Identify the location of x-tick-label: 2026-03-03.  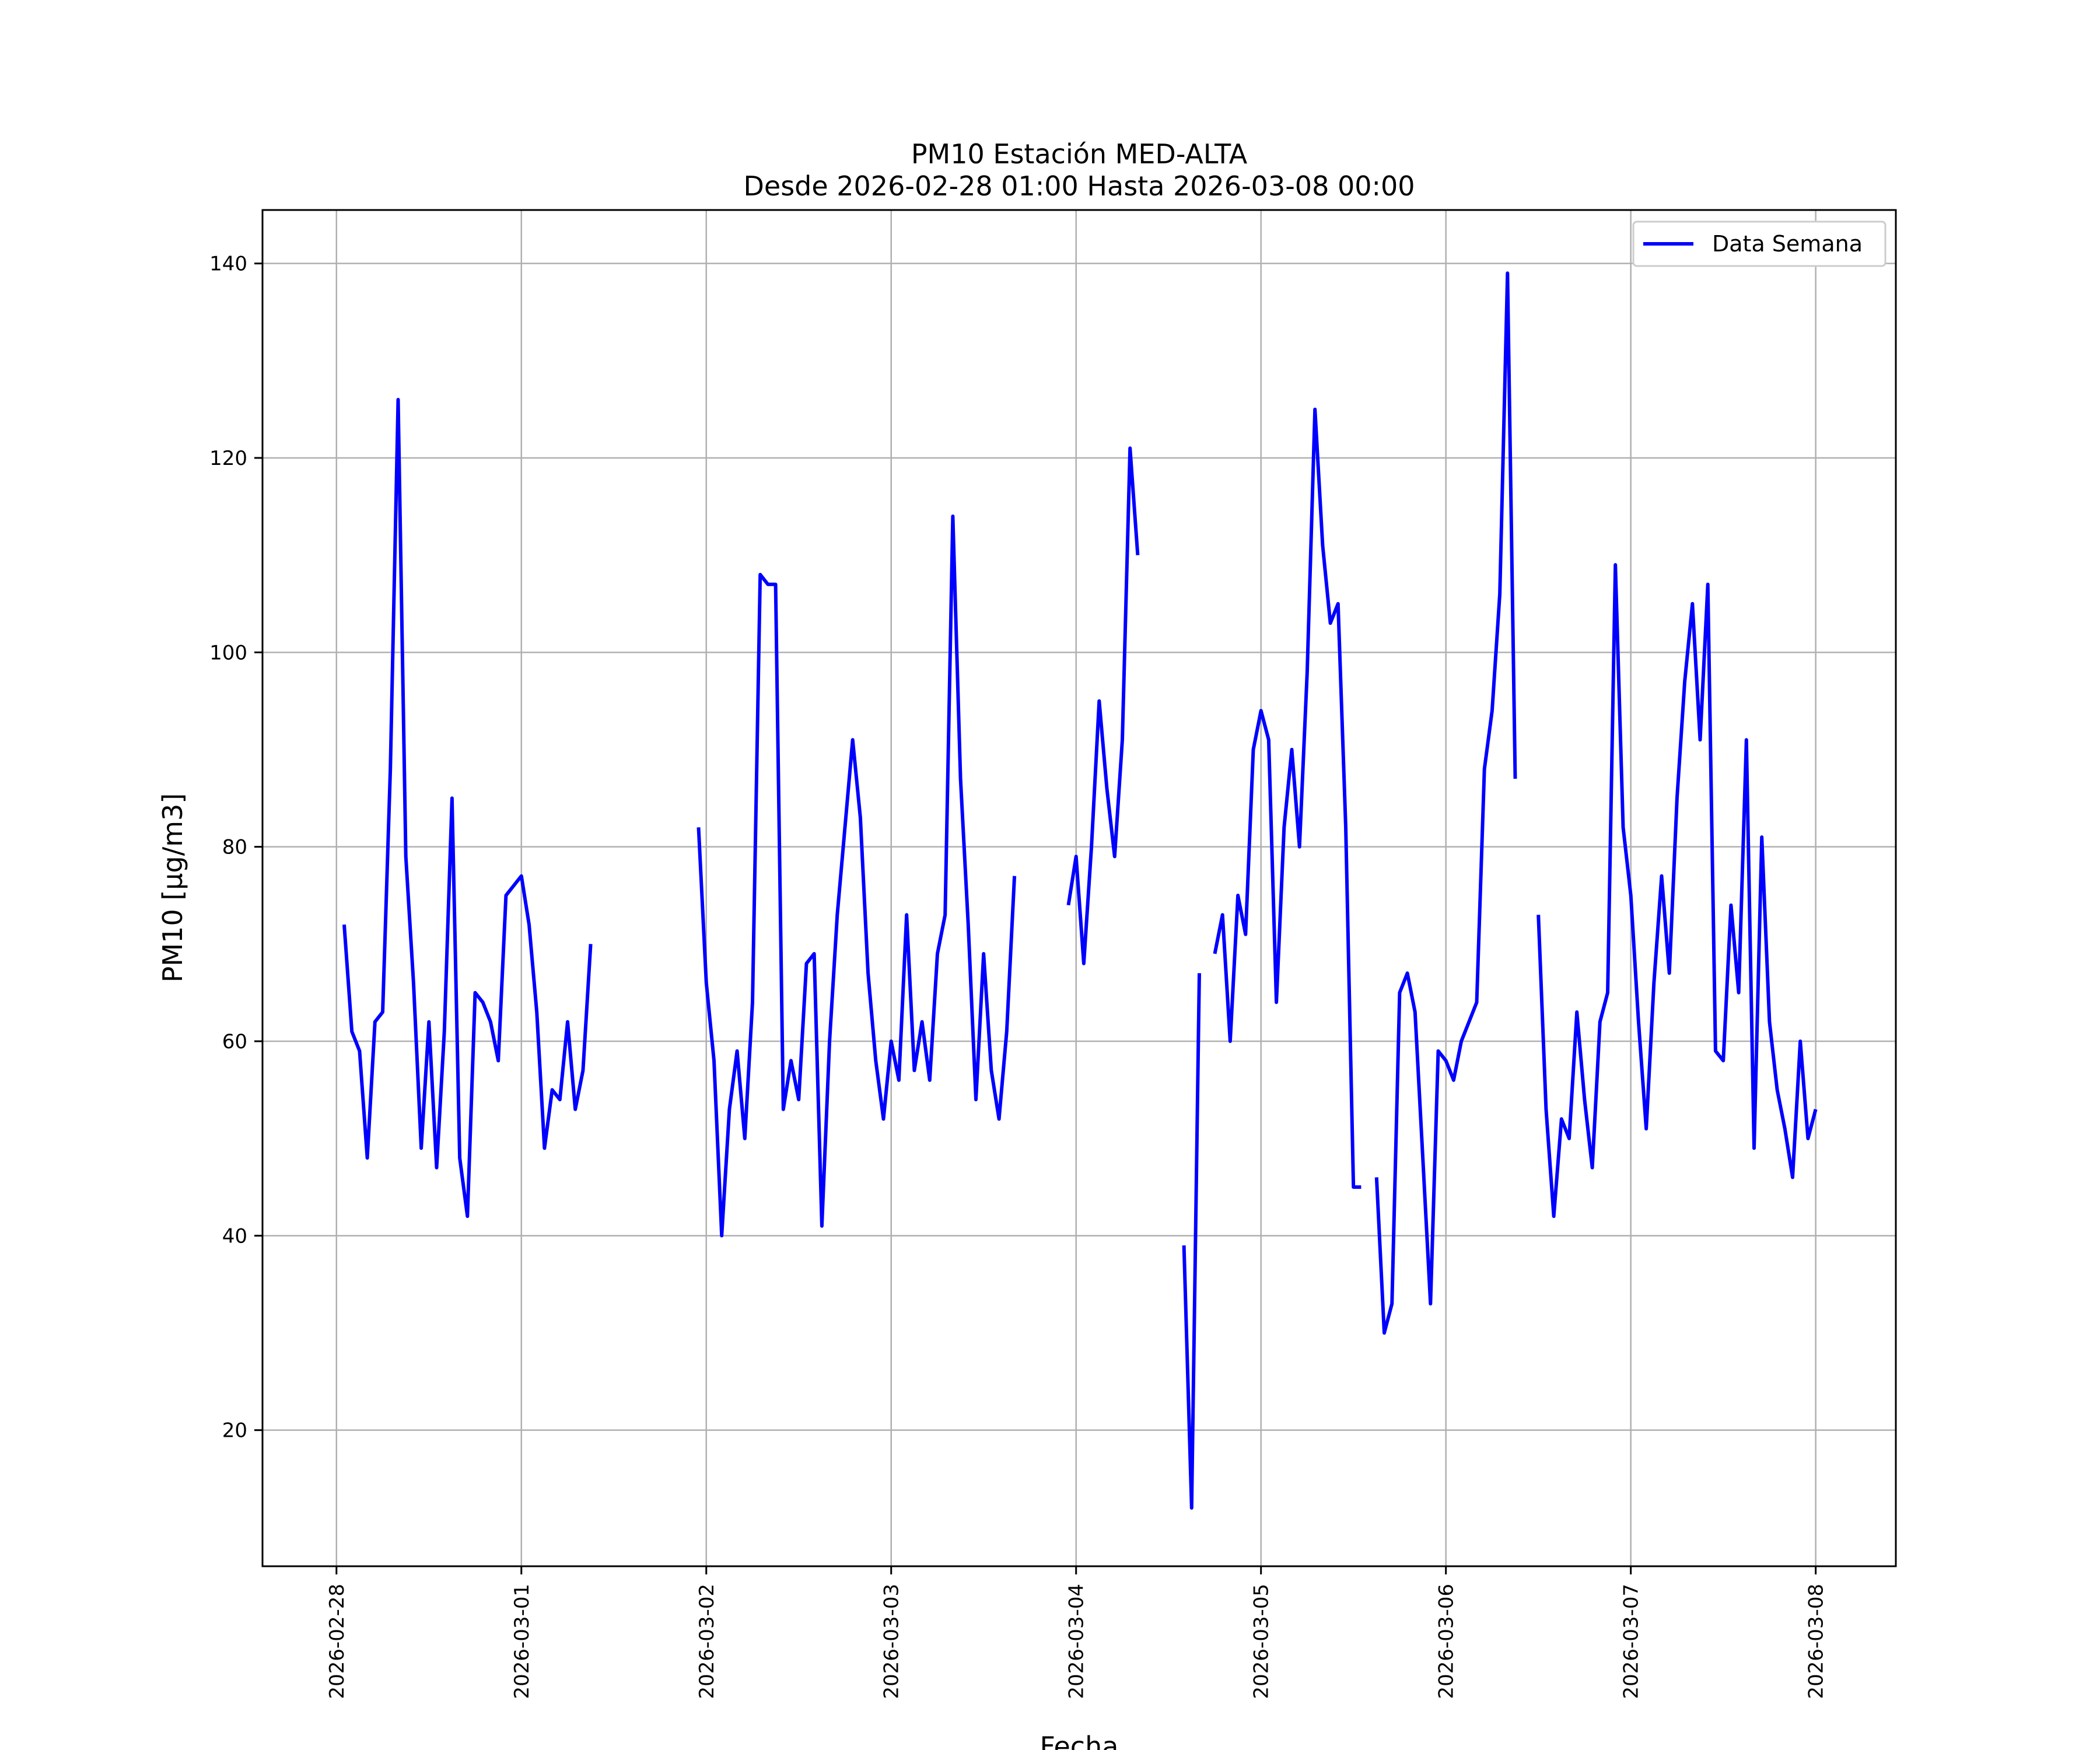
(892, 1641).